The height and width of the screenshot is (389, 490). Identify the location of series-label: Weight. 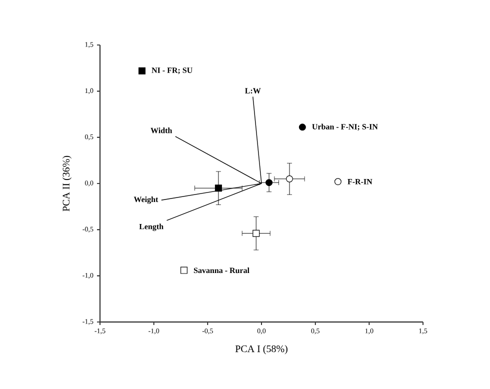
(146, 200).